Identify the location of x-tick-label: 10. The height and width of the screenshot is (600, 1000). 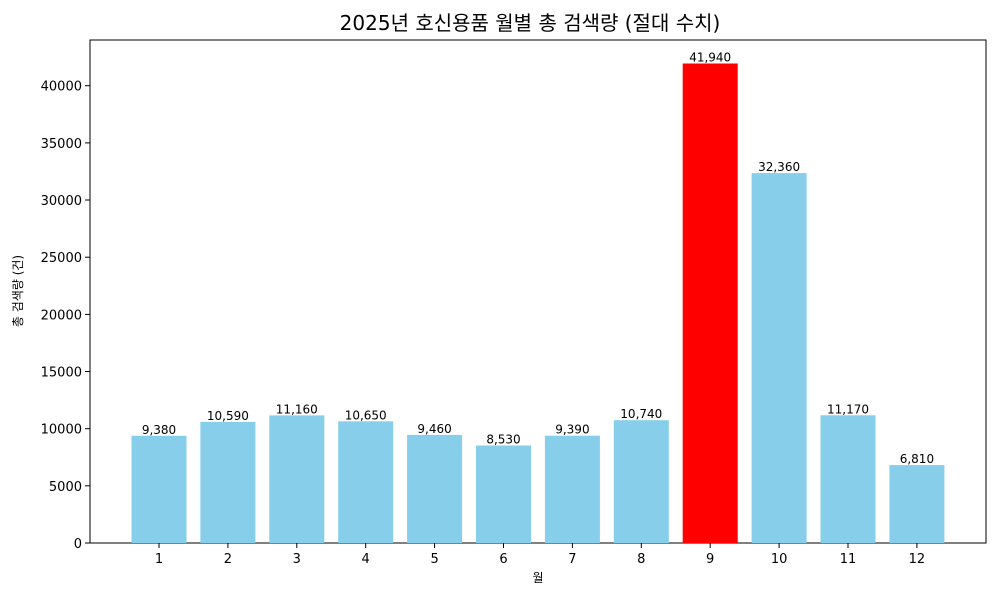
(779, 559).